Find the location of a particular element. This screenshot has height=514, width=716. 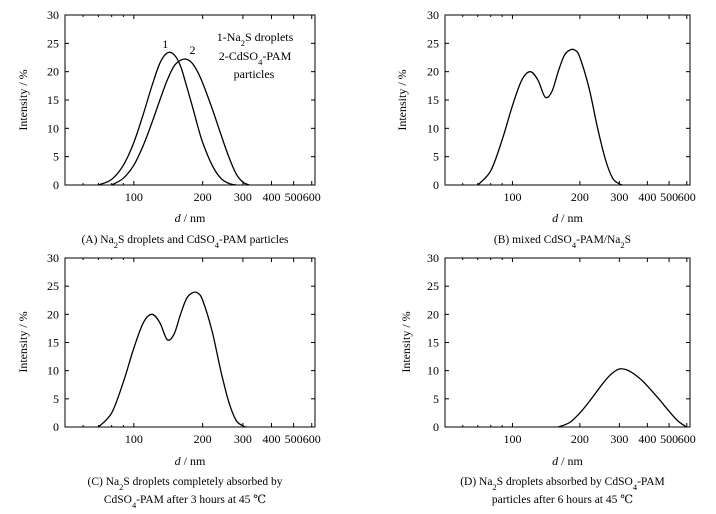

x-tick-label-b: 500 is located at coordinates (669, 197).